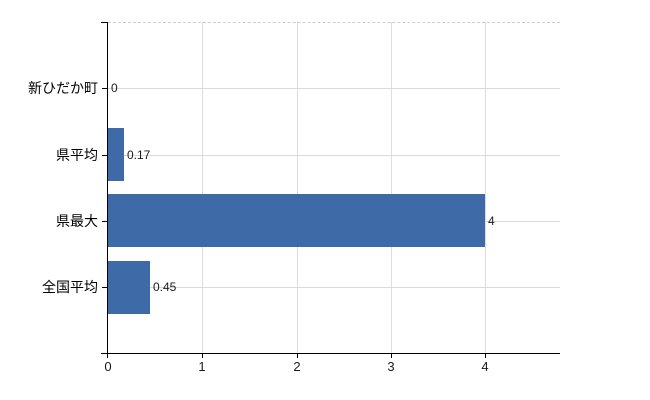  What do you see at coordinates (70, 287) in the screenshot?
I see `category-label: 全国平均` at bounding box center [70, 287].